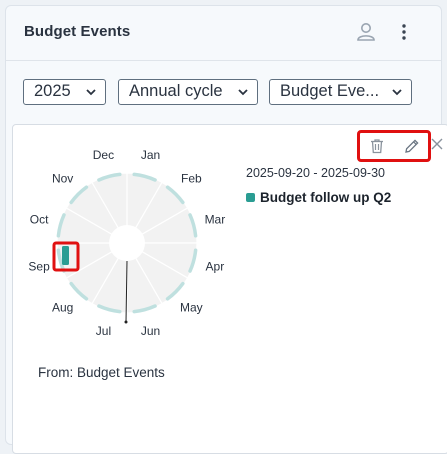 Image resolution: width=447 pixels, height=454 pixels. What do you see at coordinates (79, 195) in the screenshot?
I see `month-ring-arc-nov` at bounding box center [79, 195].